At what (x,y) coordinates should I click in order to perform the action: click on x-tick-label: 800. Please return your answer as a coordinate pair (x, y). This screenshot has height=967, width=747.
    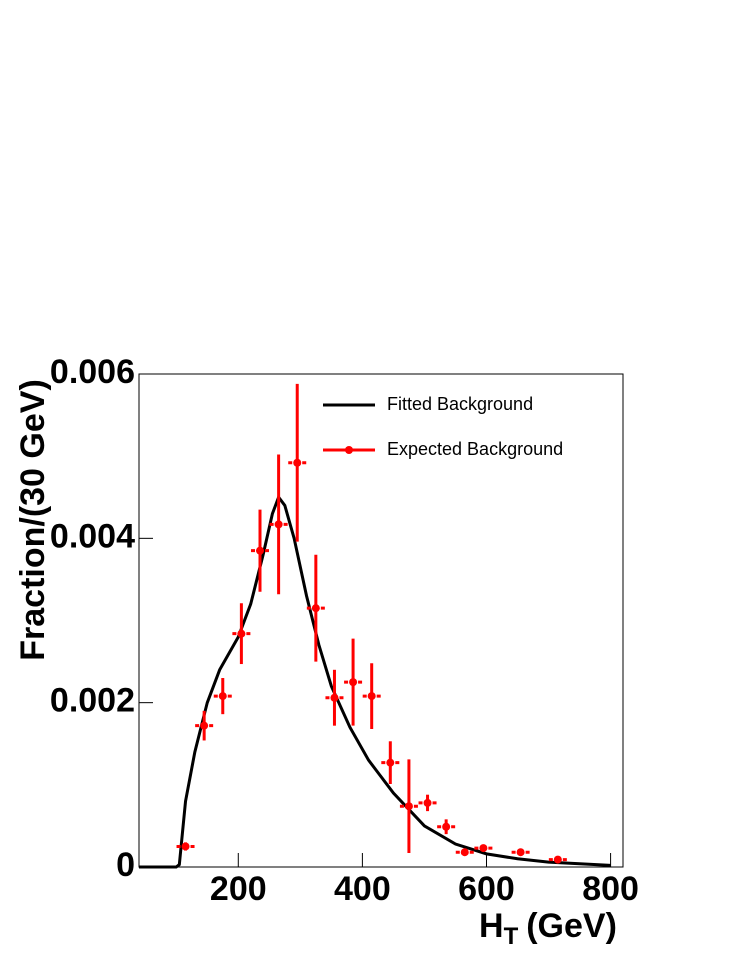
    Looking at the image, I should click on (610, 889).